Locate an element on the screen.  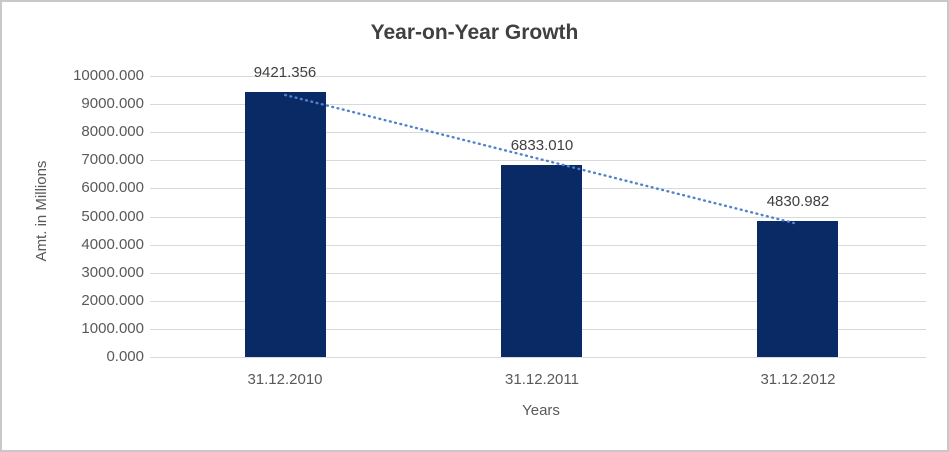
data-label: 9421.356 is located at coordinates (285, 72).